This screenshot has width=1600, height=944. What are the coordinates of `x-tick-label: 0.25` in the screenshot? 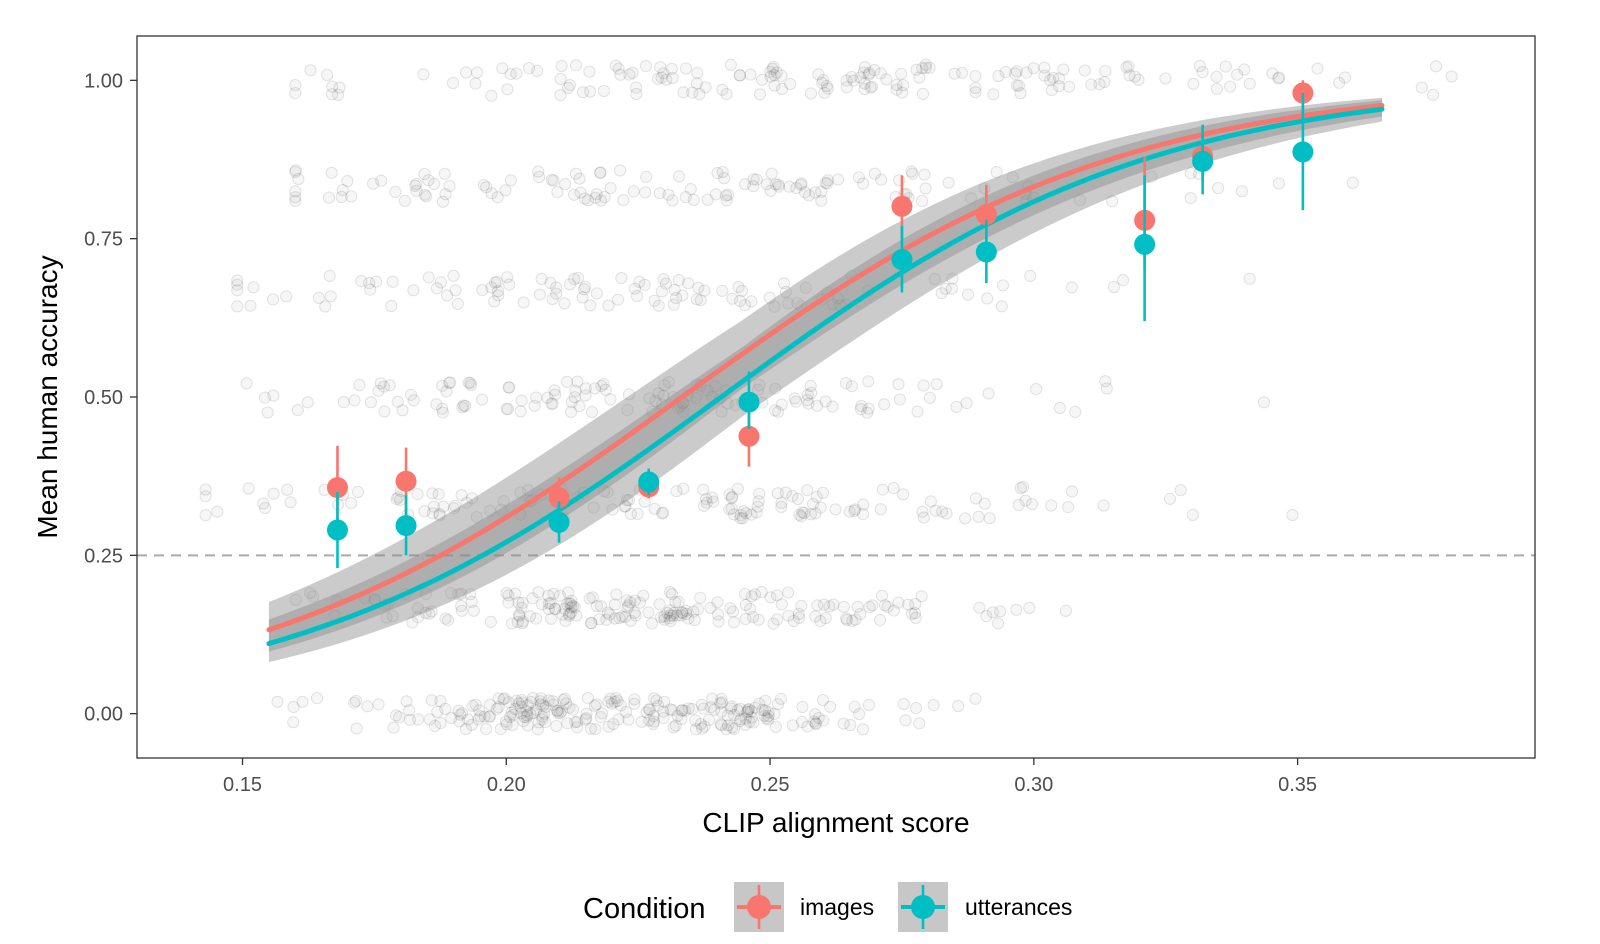 It's located at (770, 785).